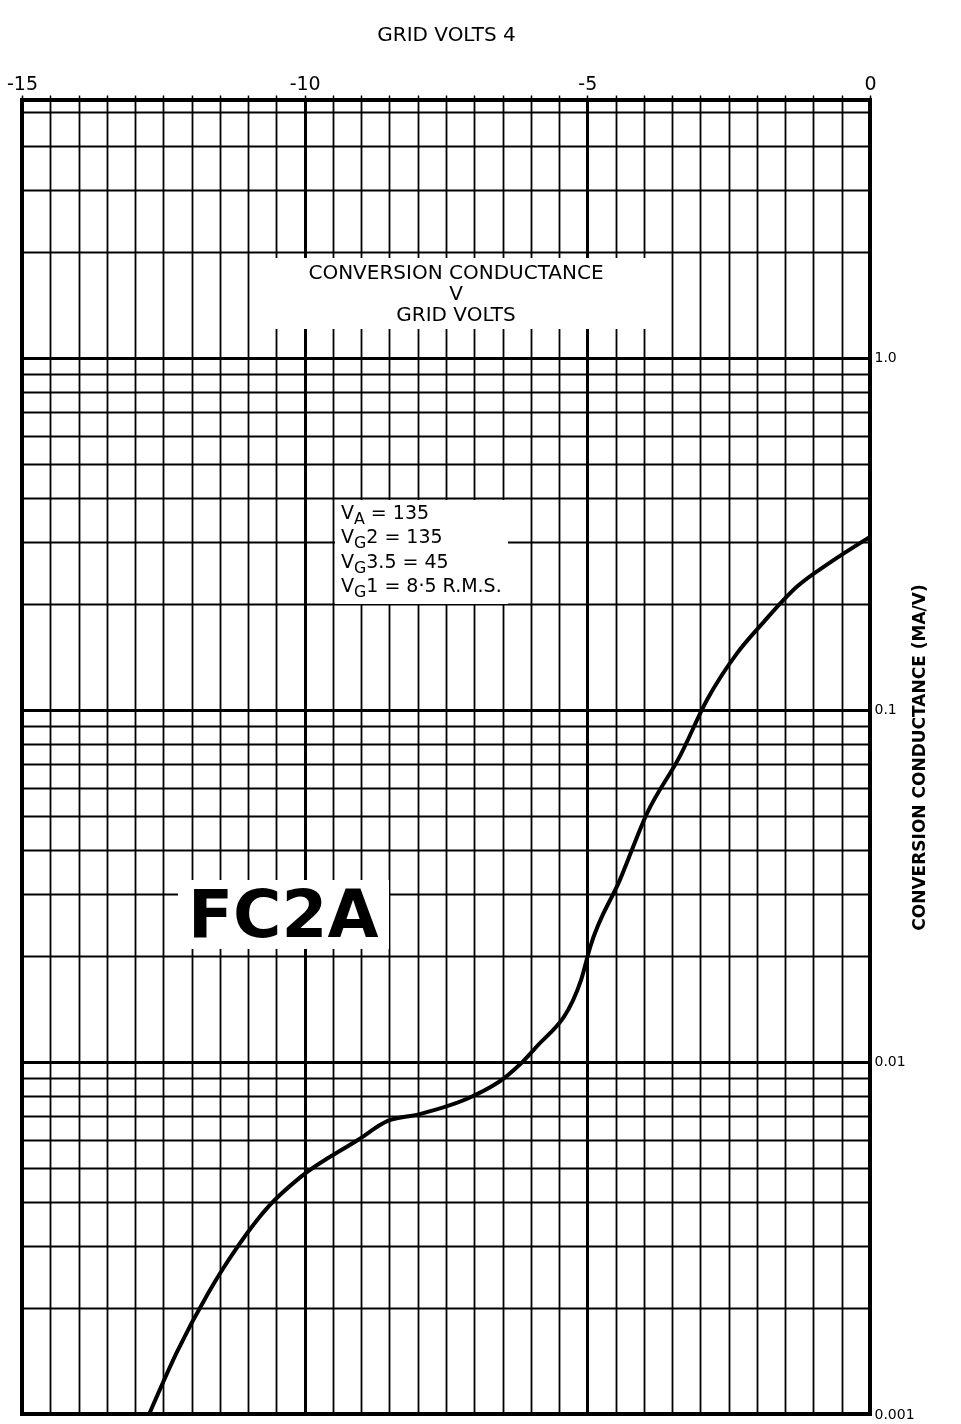  Describe the element at coordinates (885, 709) in the screenshot. I see `y-tick-label: 0.1` at that location.